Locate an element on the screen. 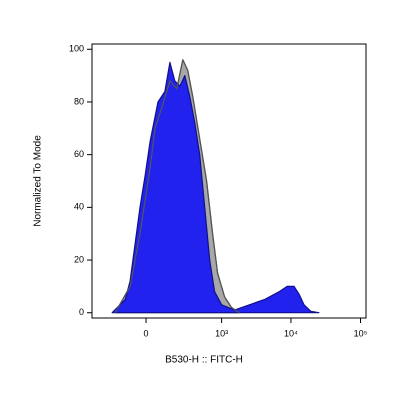 The image size is (412, 411). y-tick-label: 60 is located at coordinates (79, 154).